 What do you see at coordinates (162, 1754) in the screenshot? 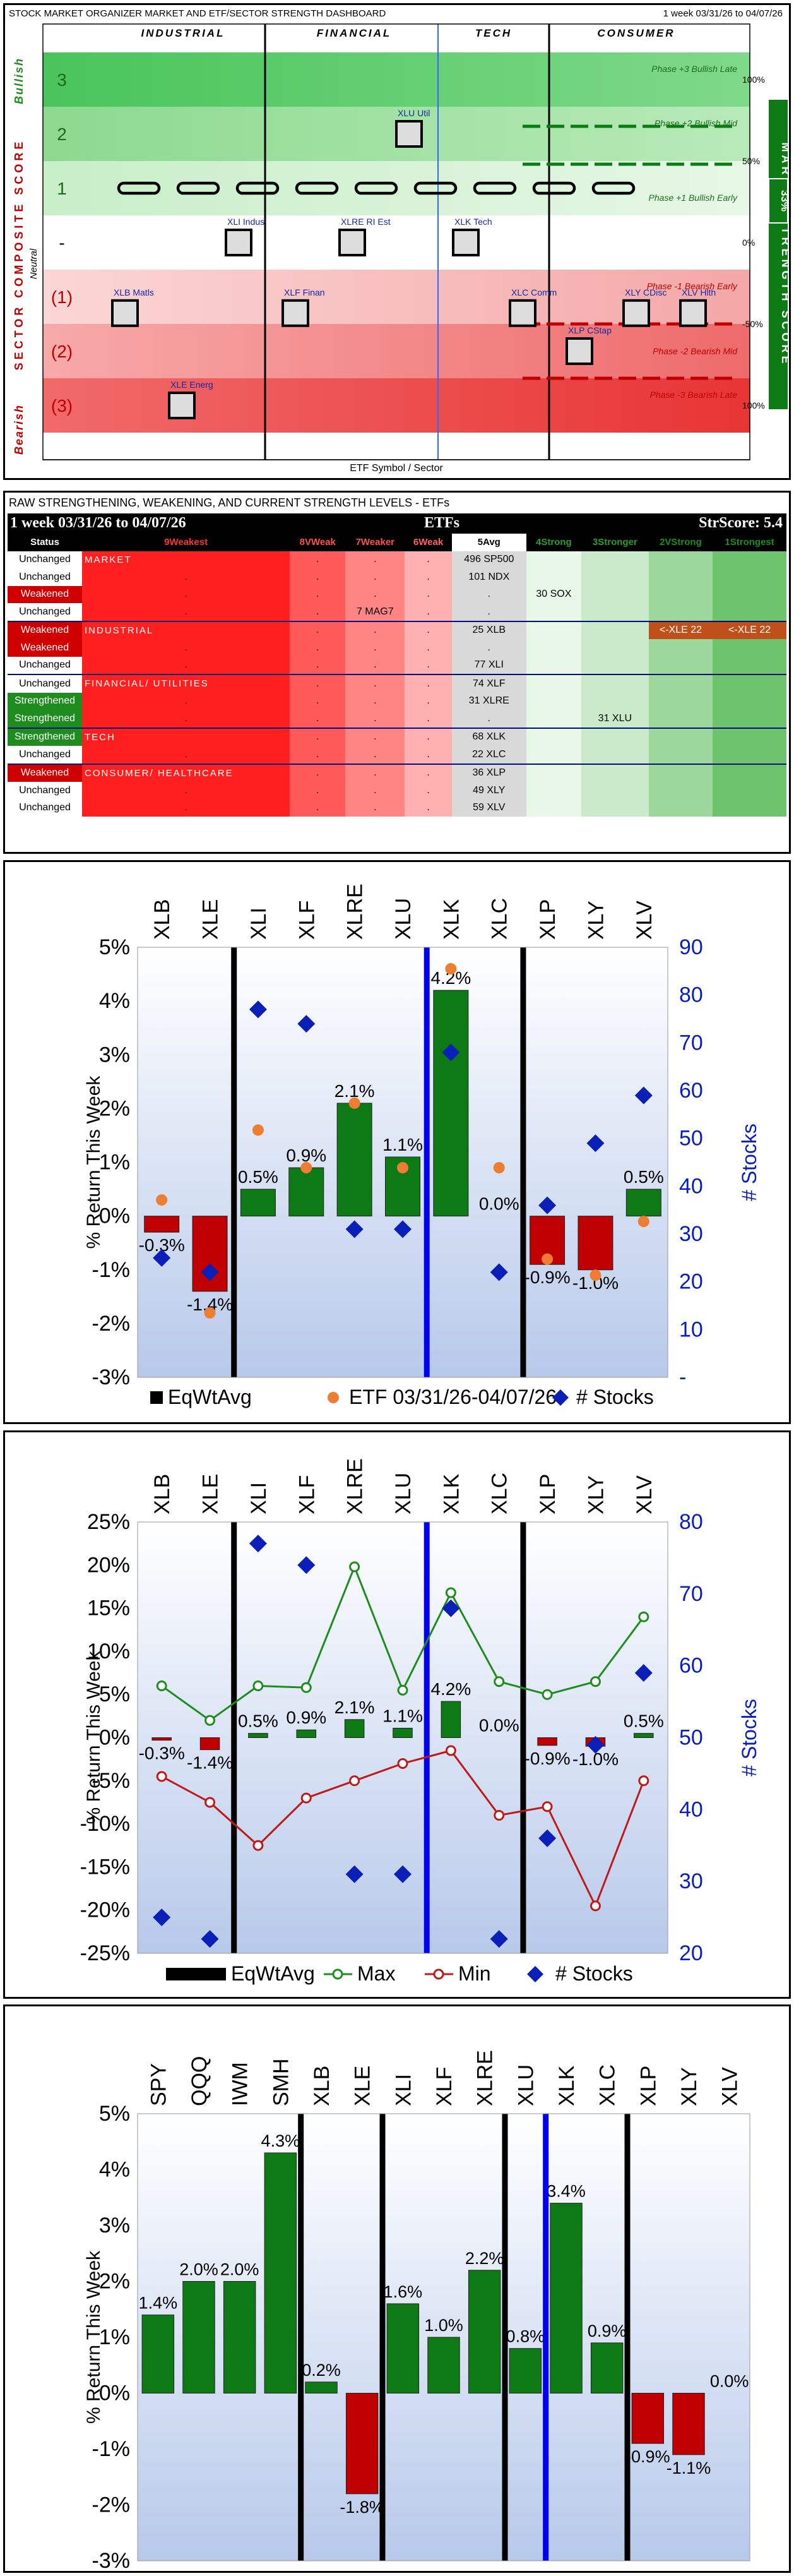
I see `bar-data-label: -0.3%` at bounding box center [162, 1754].